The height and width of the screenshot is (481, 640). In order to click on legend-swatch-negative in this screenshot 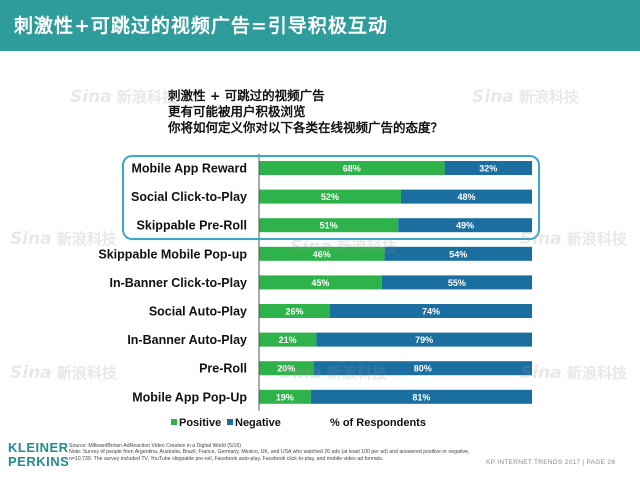, I will do `click(230, 422)`.